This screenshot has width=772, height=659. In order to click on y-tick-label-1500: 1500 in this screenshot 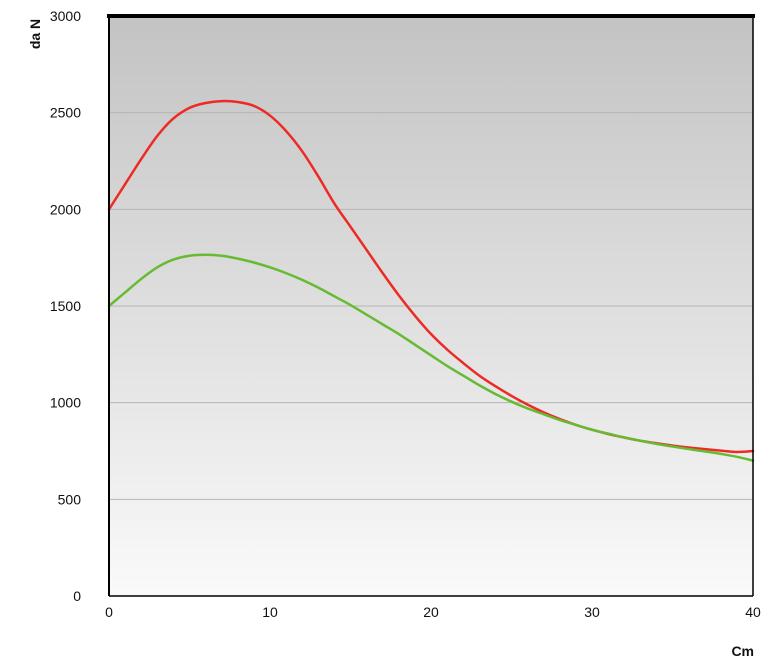, I will do `click(65, 306)`.